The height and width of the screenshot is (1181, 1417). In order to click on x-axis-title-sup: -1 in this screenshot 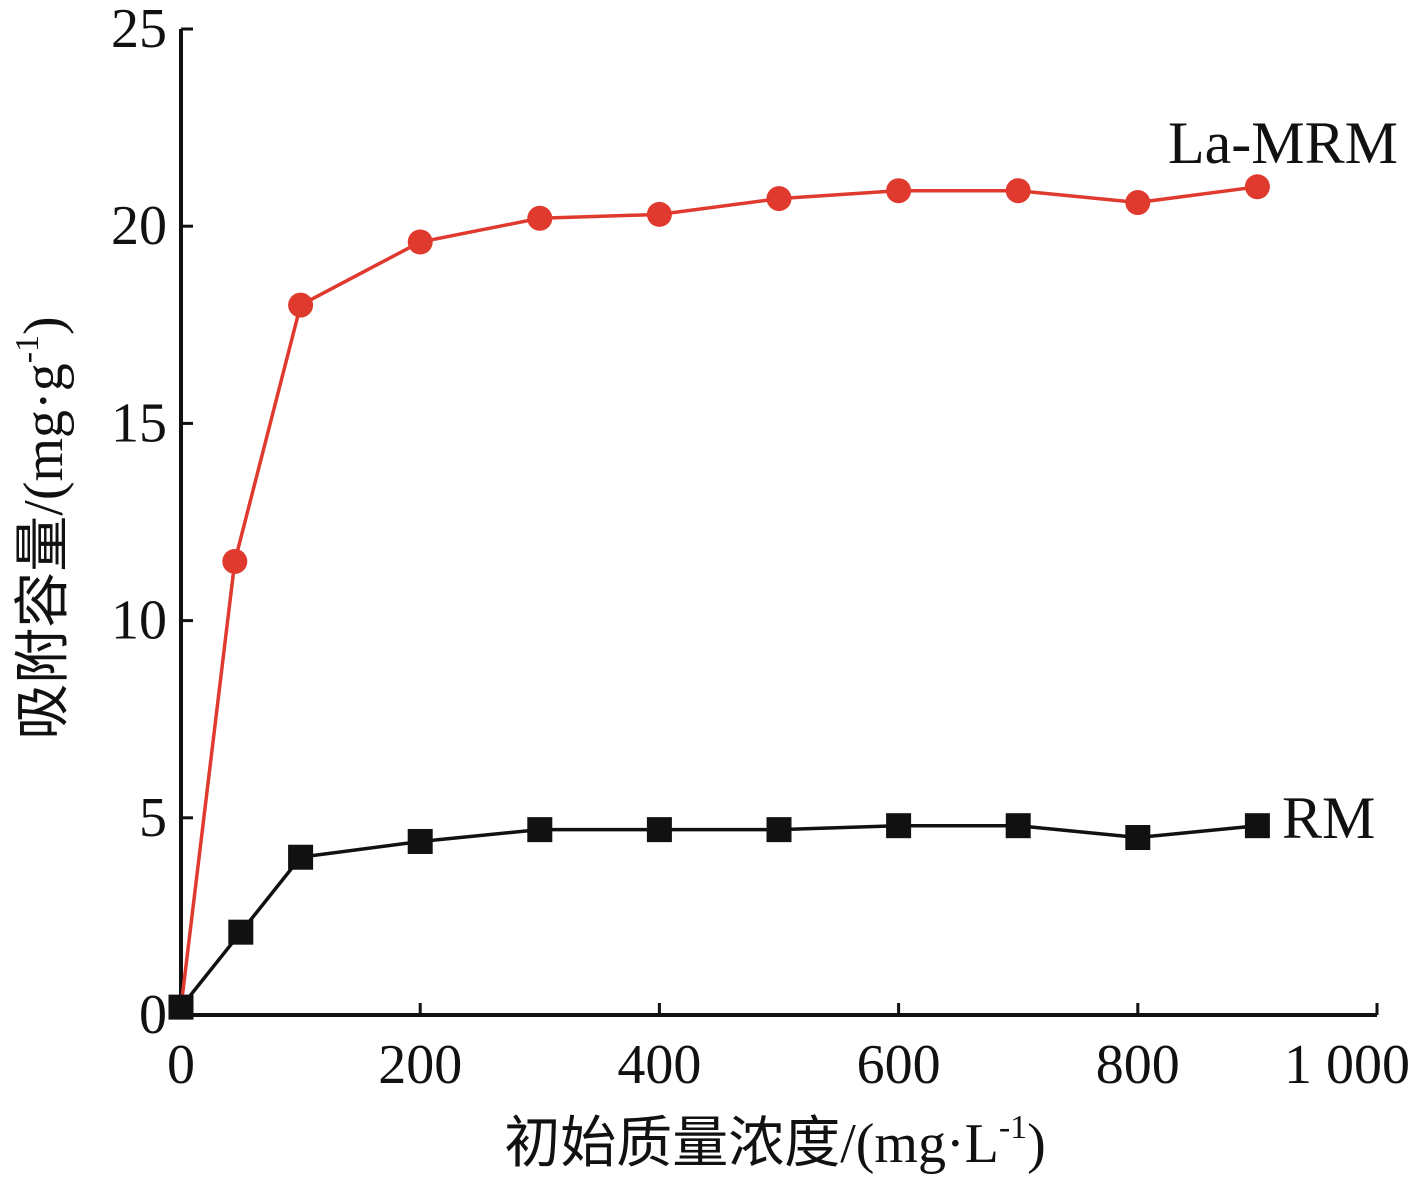, I will do `click(1013, 1127)`.